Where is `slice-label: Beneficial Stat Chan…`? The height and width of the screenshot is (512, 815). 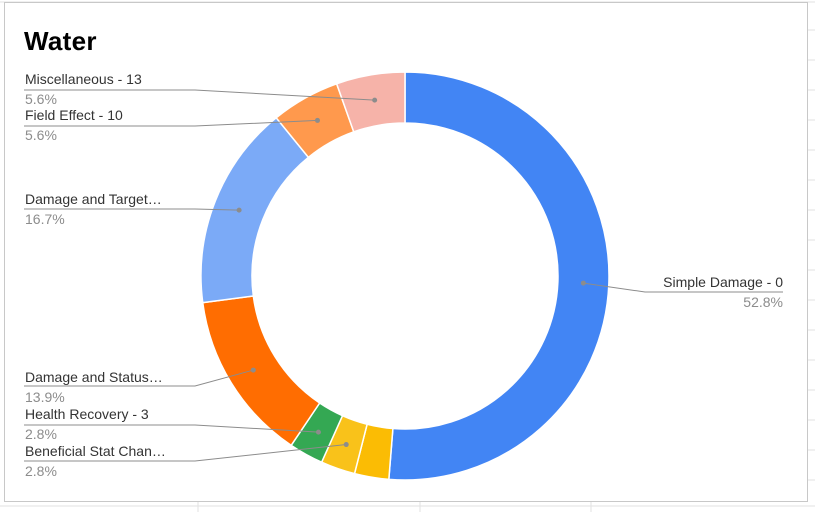
slice-label: Beneficial Stat Chan… is located at coordinates (95, 451).